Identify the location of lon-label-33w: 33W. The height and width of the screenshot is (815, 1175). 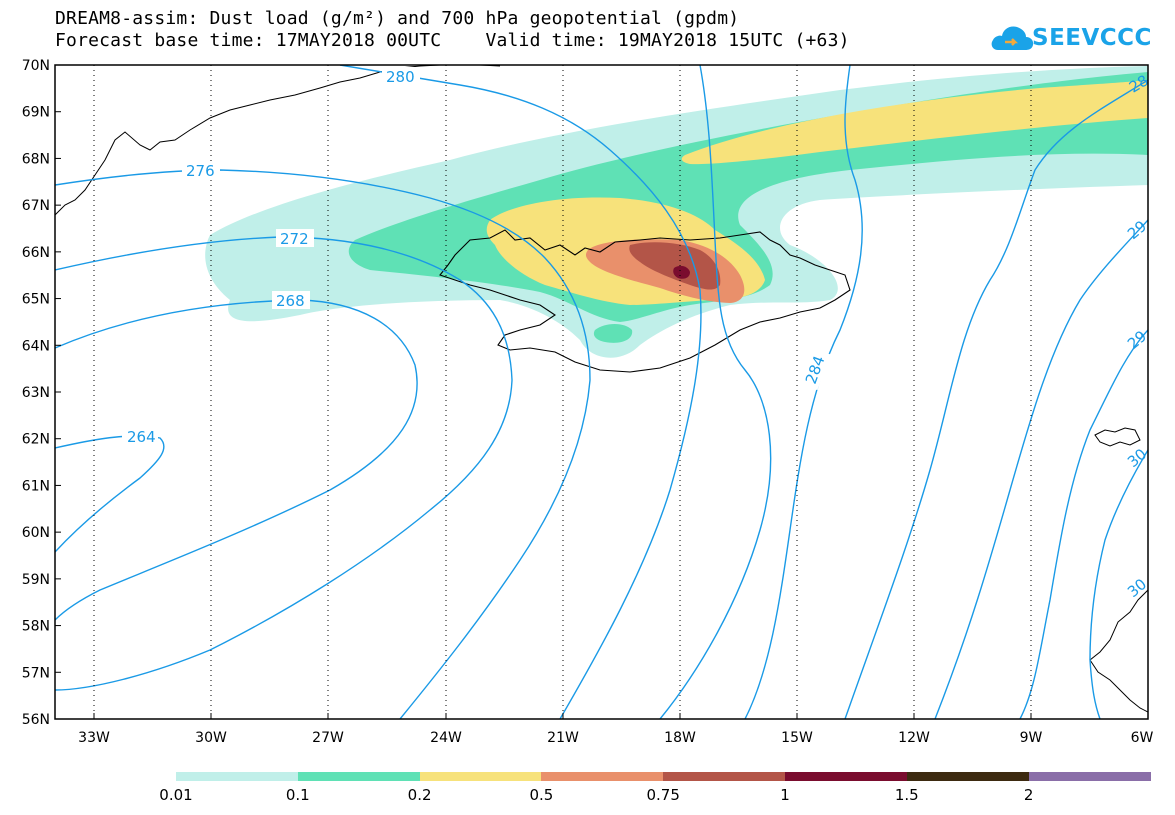
(94, 738).